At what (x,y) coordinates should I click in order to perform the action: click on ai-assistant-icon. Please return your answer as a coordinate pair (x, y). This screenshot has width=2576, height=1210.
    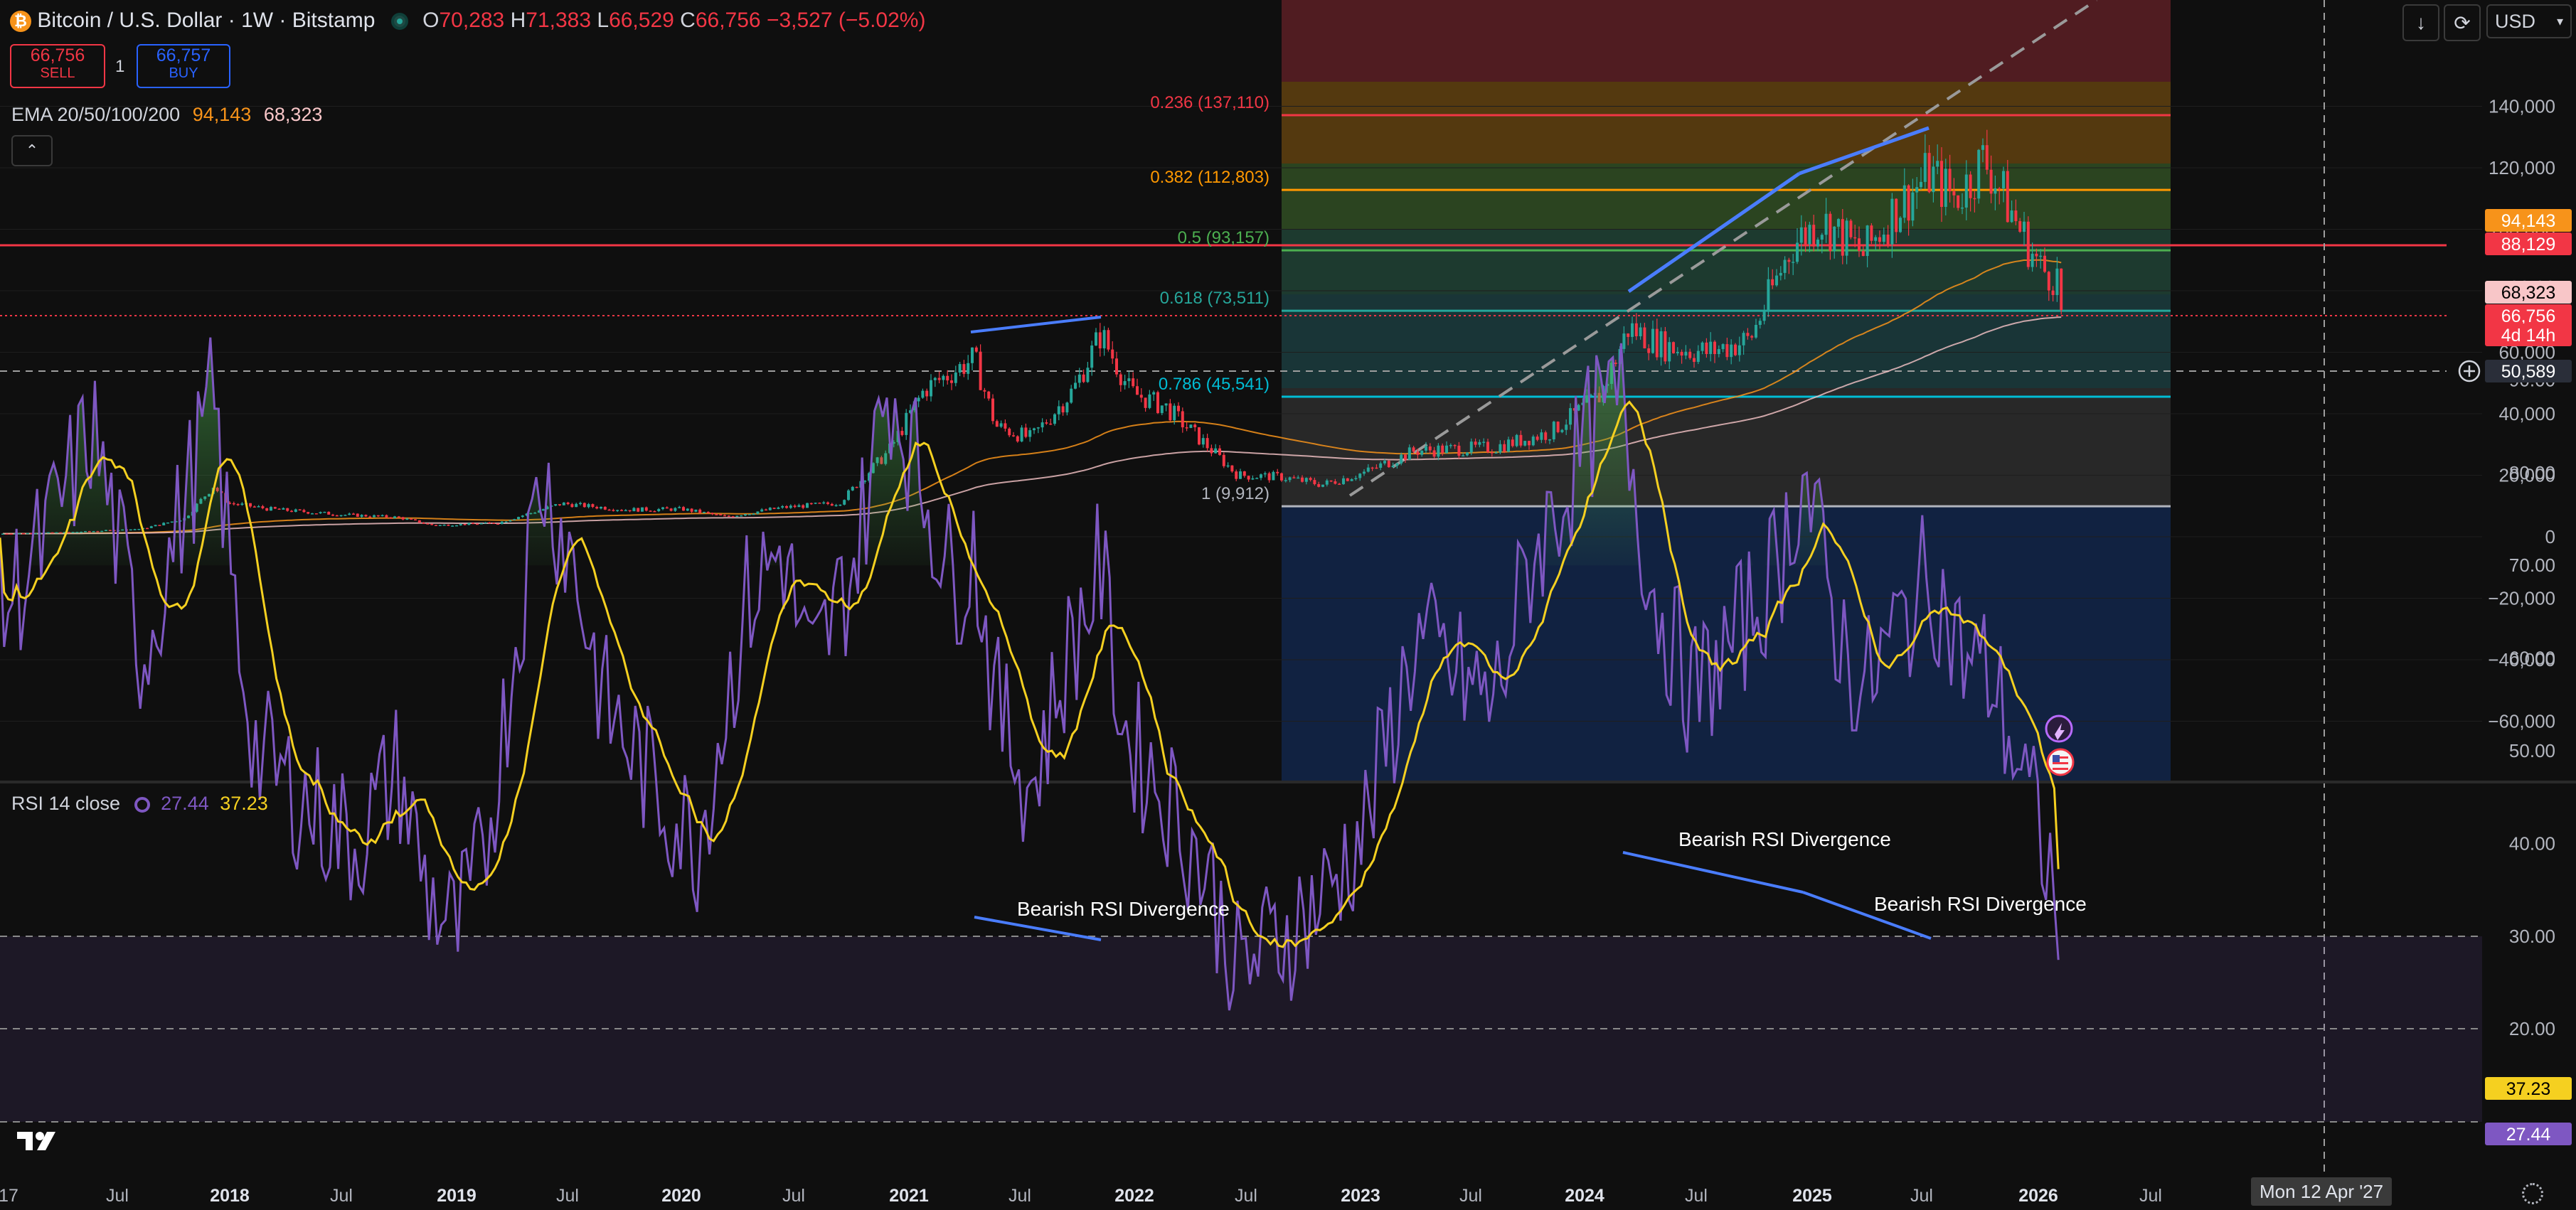
    Looking at the image, I should click on (2059, 728).